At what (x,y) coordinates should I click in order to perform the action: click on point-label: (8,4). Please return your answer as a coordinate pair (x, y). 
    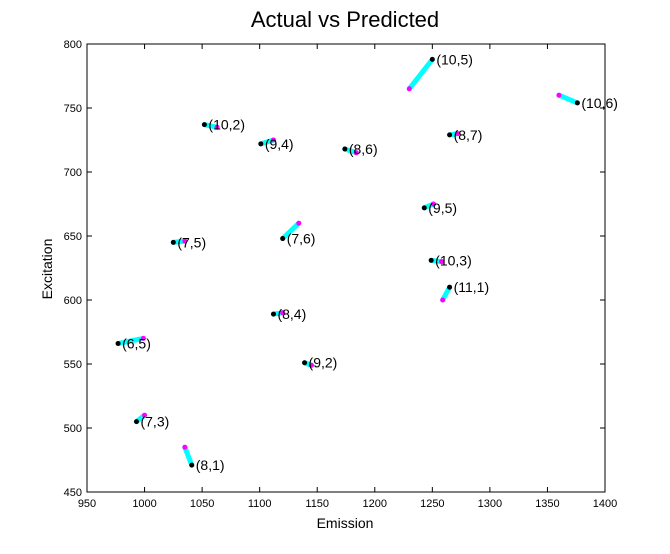
    Looking at the image, I should click on (291, 314).